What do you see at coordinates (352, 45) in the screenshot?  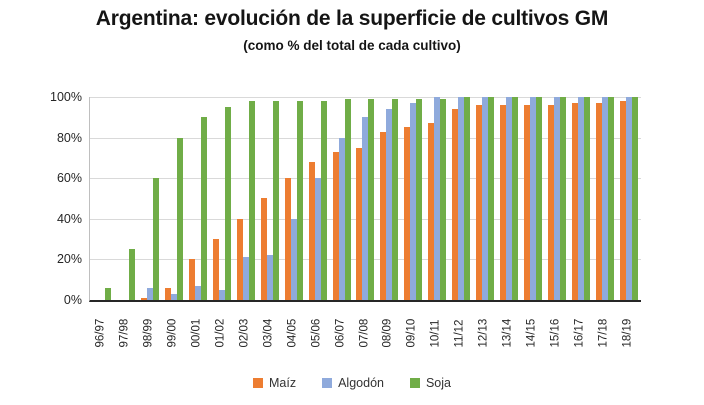 I see `chart-subtitle: (como % del total de cada cultivo)` at bounding box center [352, 45].